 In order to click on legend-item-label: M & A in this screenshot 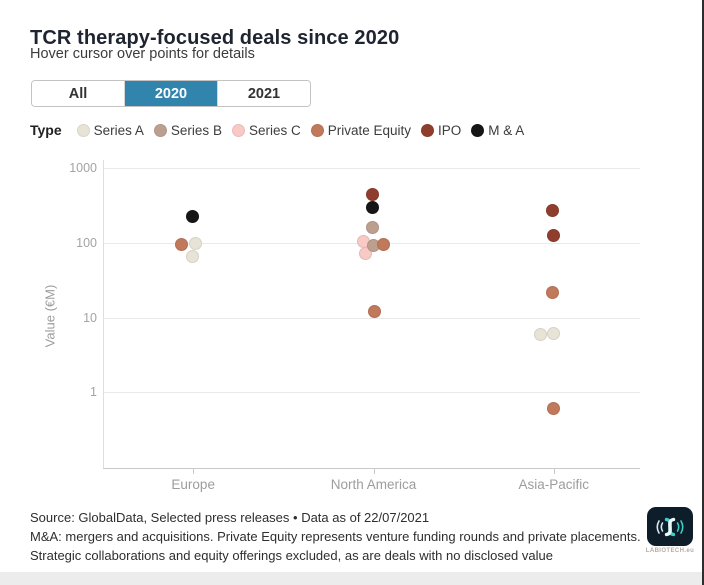, I will do `click(506, 130)`.